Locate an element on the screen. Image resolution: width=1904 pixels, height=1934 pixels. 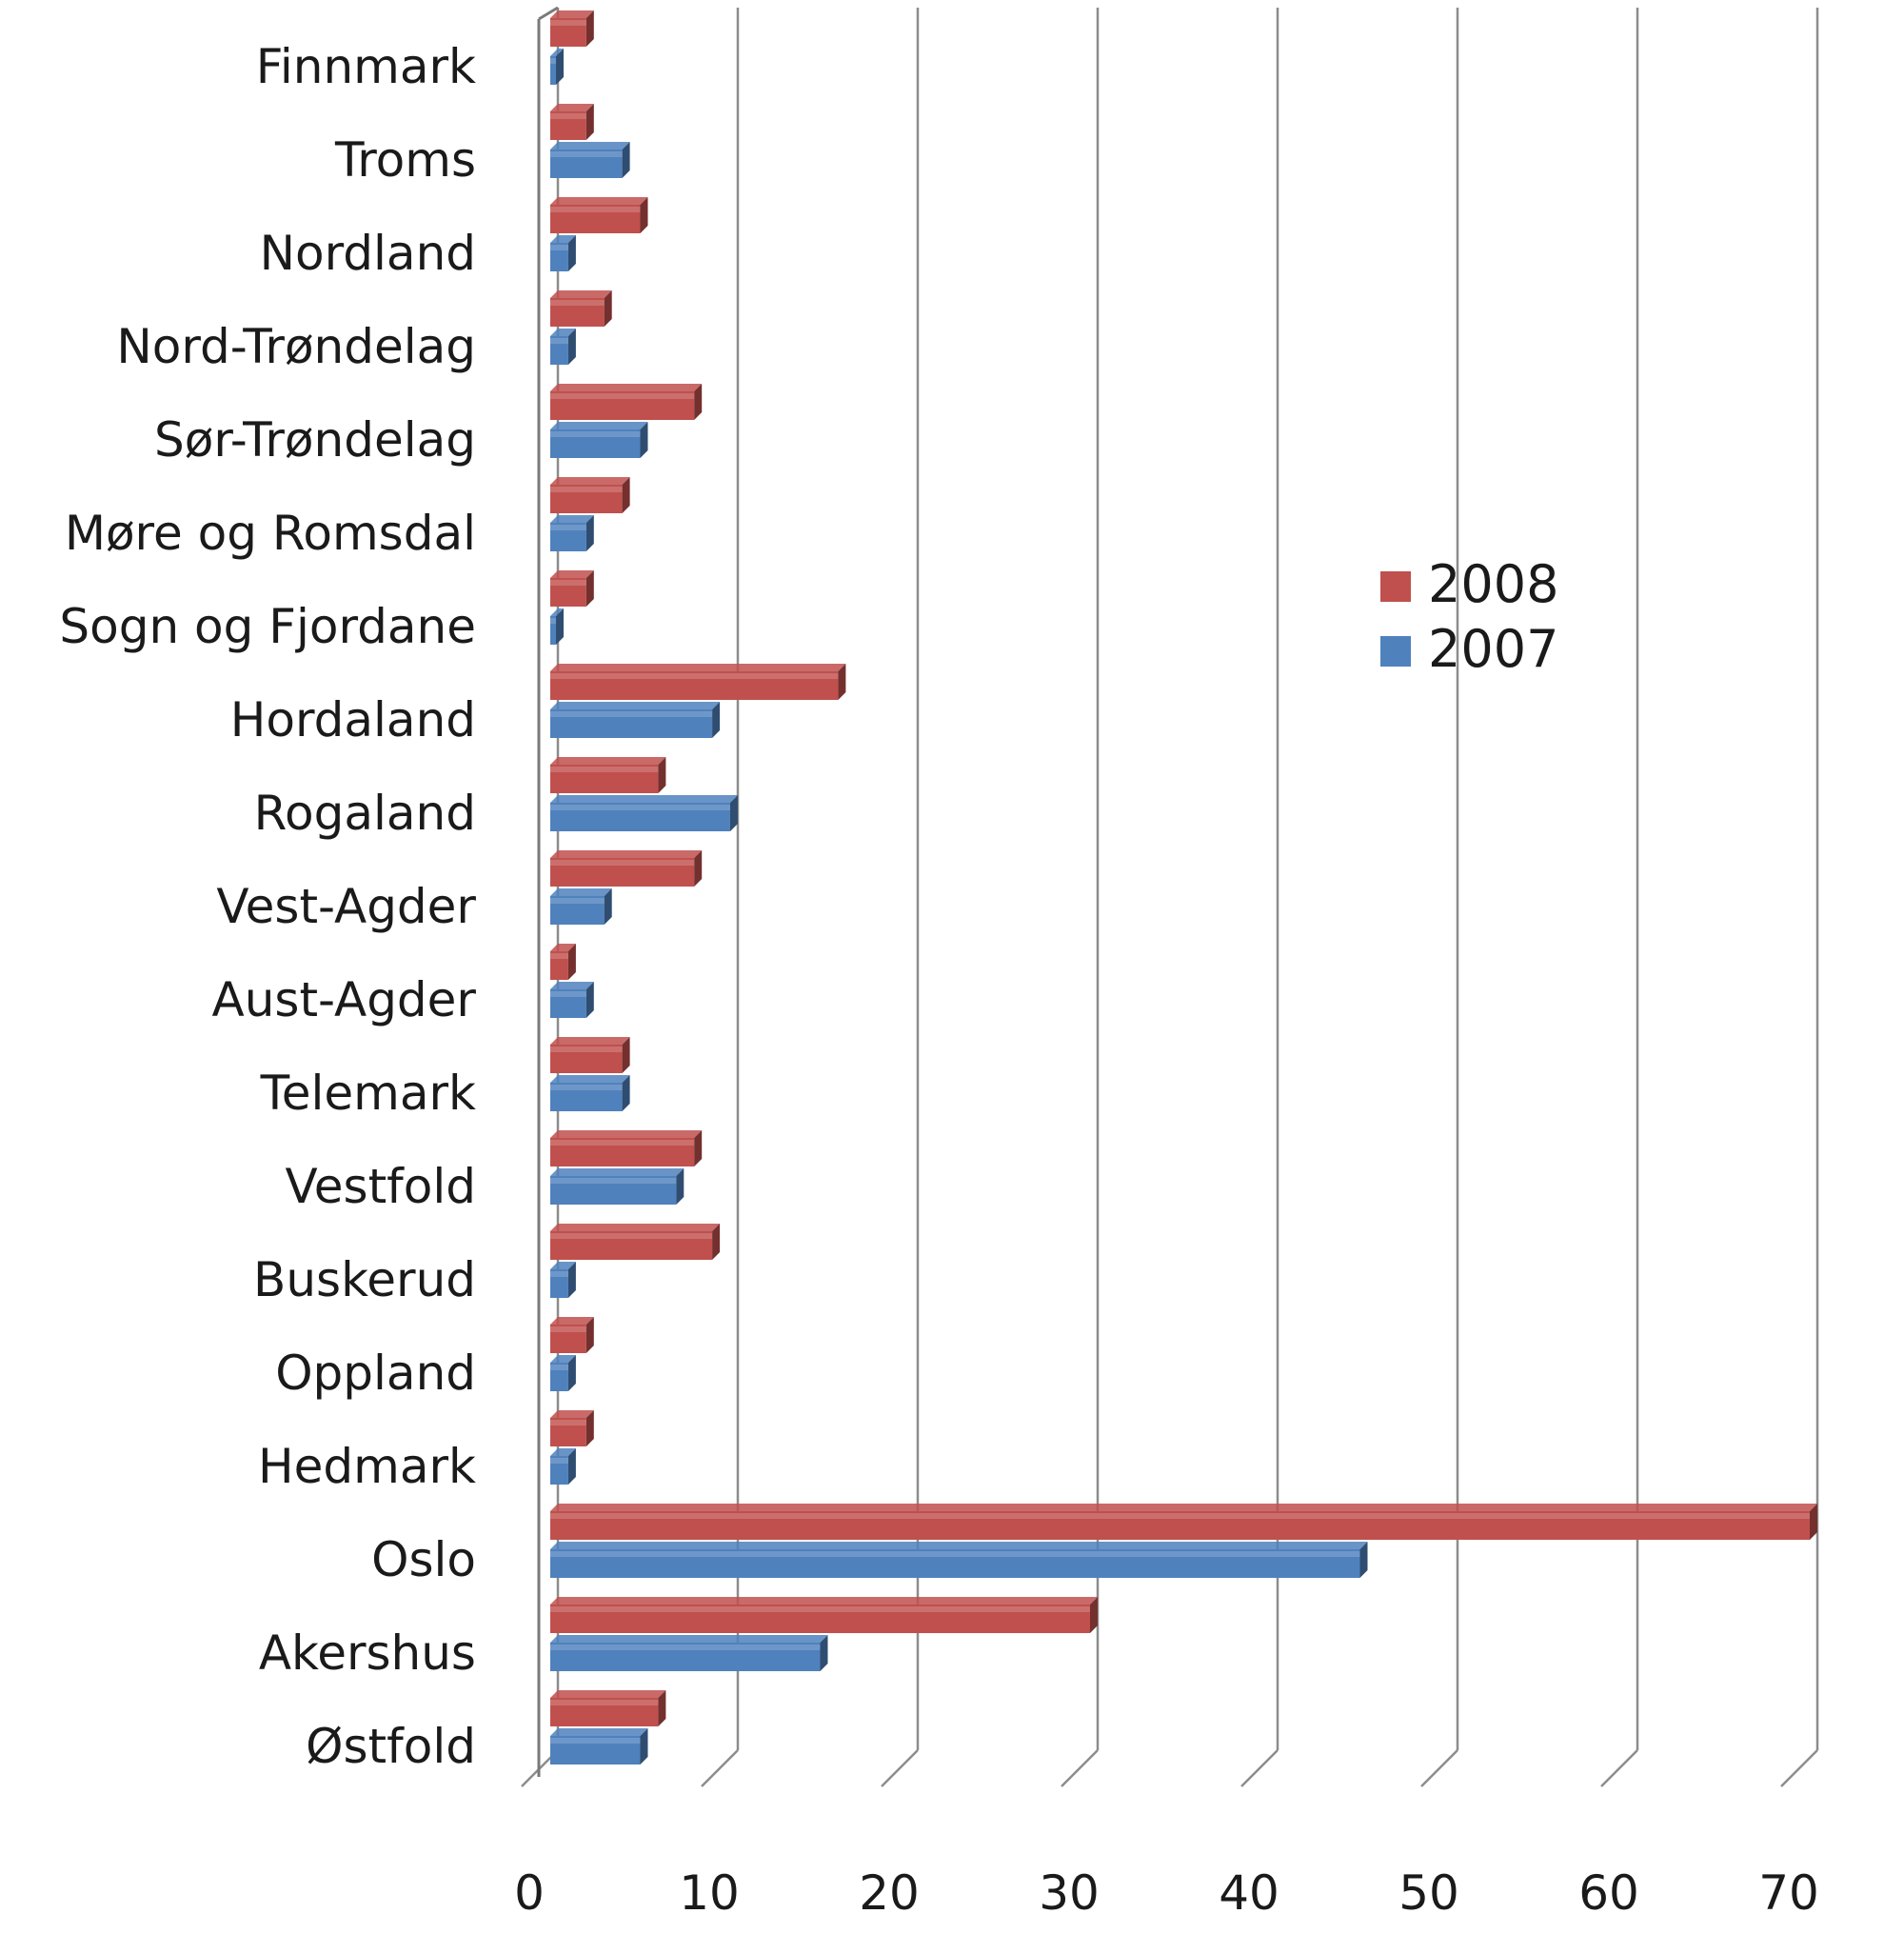
bar-2008-sor-trondelag is located at coordinates (626, 402).